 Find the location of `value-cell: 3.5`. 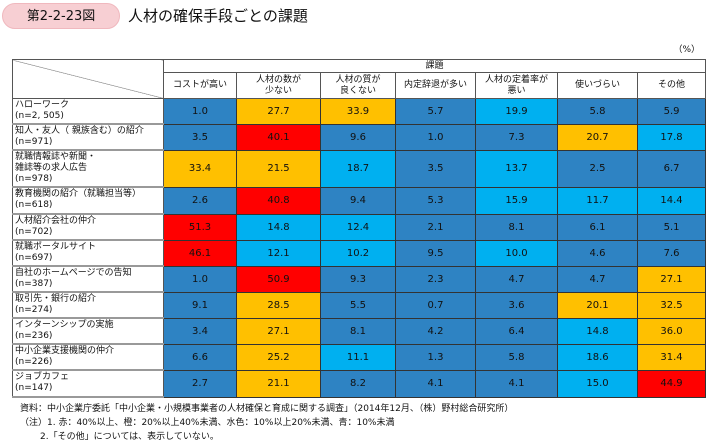

value-cell: 3.5 is located at coordinates (435, 168).